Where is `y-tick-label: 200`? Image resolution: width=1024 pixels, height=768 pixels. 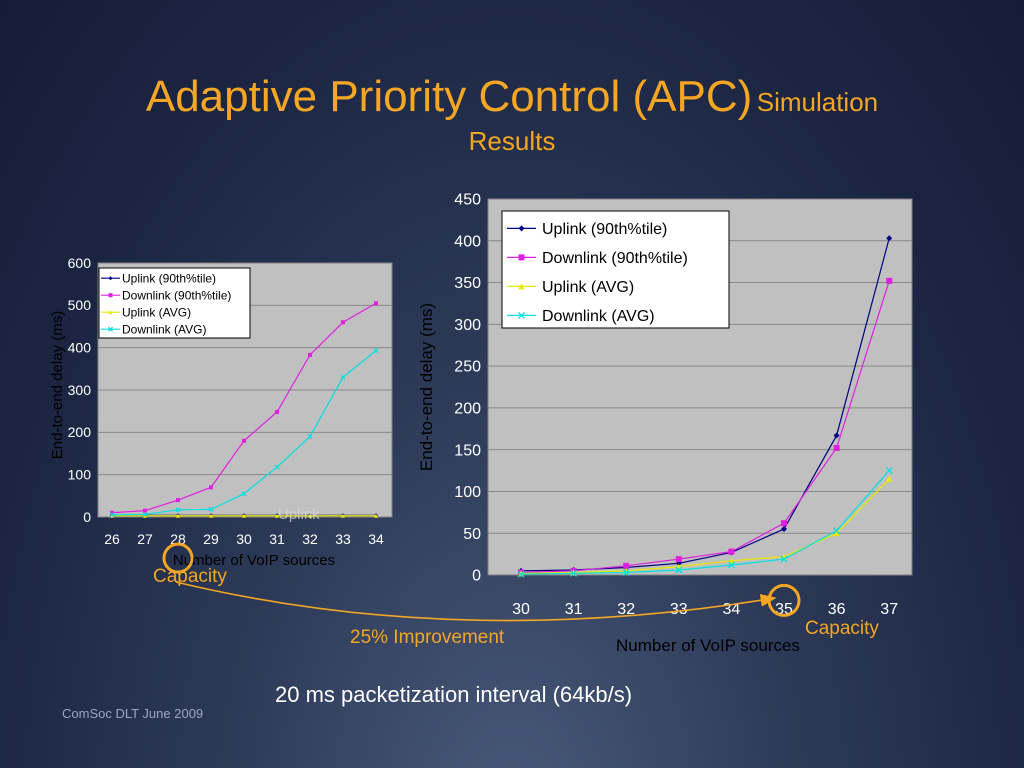
y-tick-label: 200 is located at coordinates (80, 432).